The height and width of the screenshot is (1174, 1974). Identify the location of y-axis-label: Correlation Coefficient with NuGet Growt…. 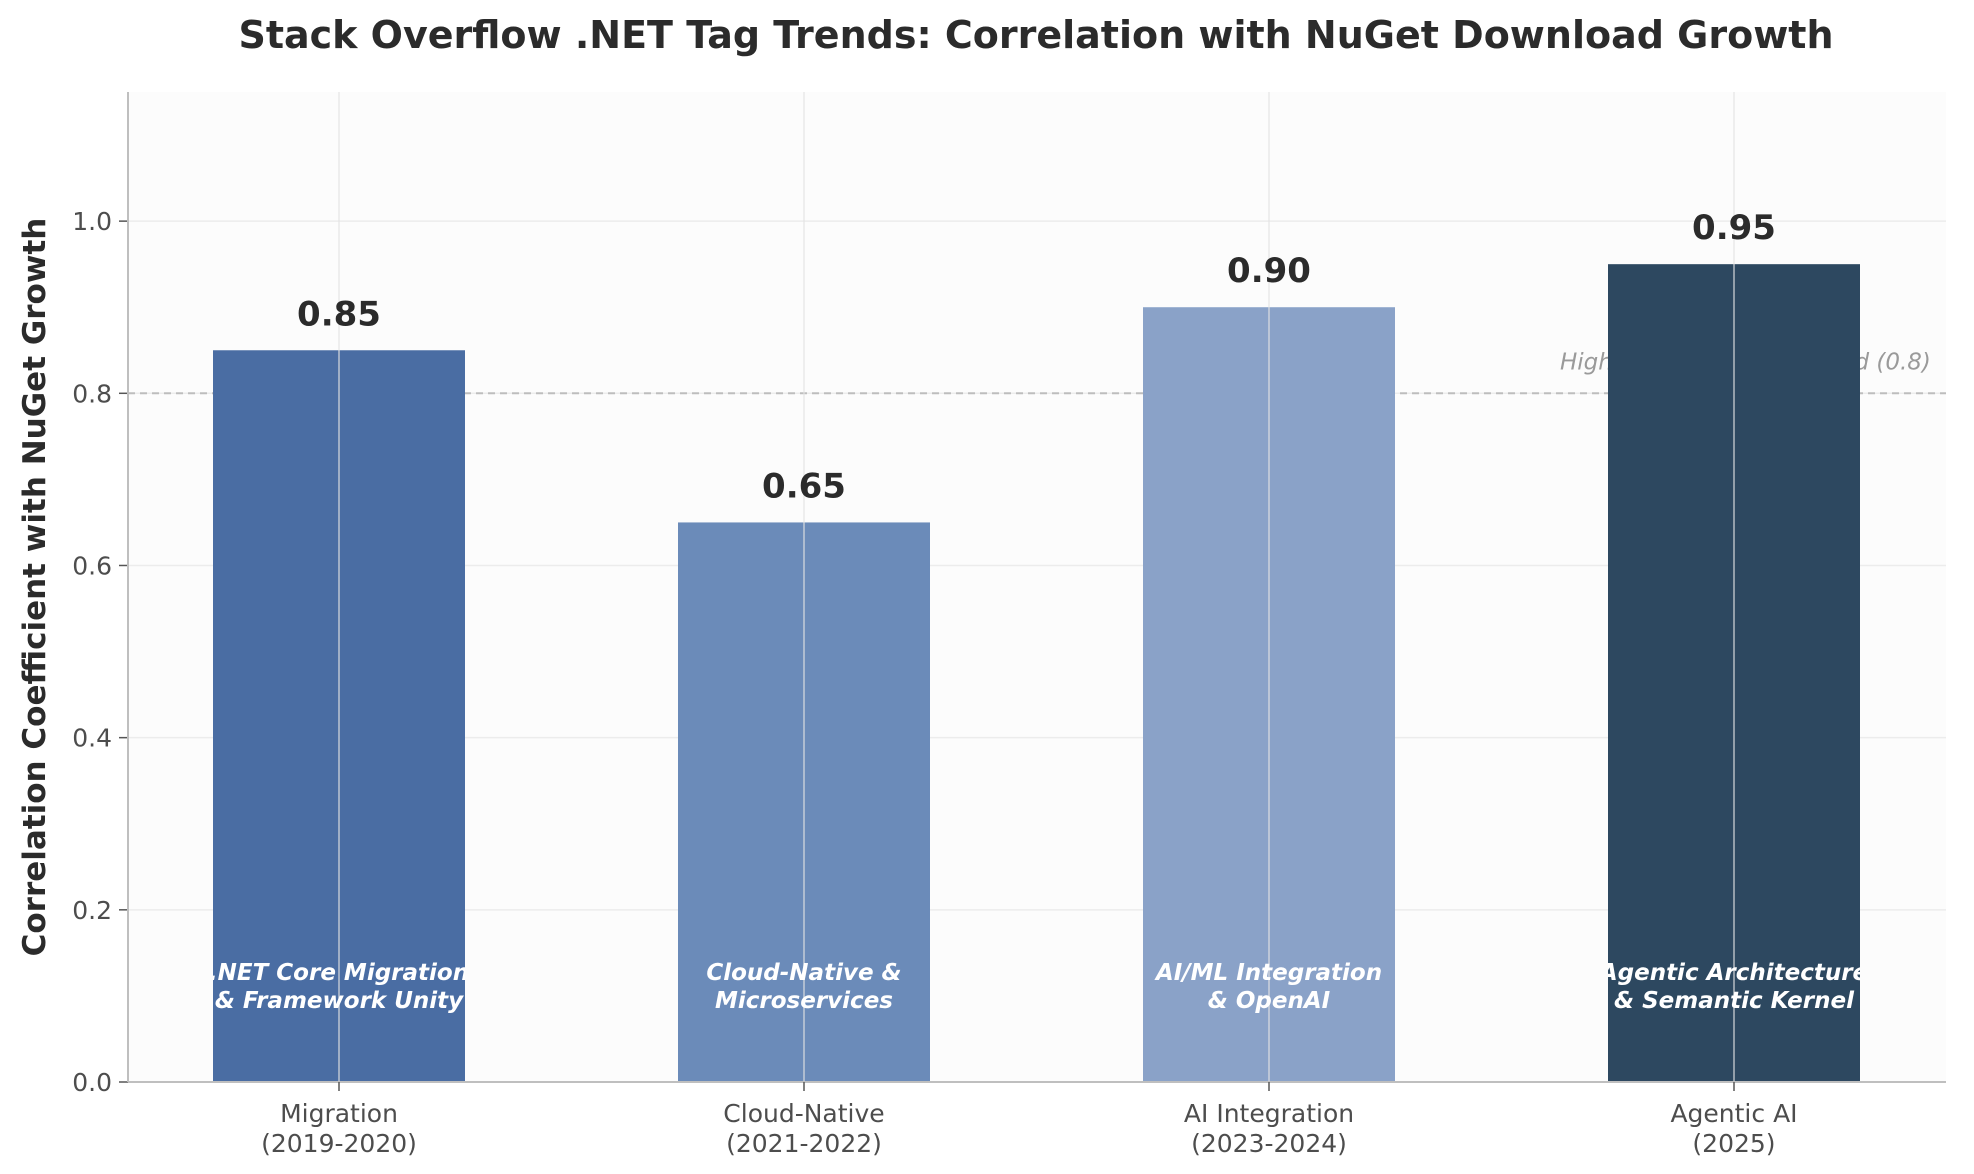
(35, 587).